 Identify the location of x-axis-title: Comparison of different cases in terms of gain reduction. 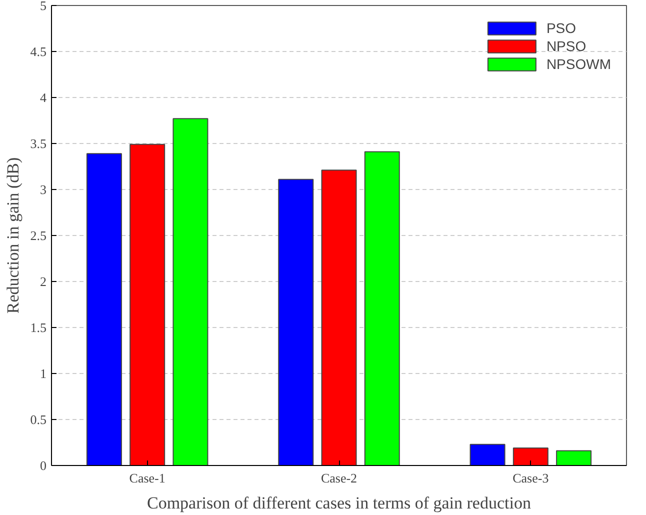
(339, 503).